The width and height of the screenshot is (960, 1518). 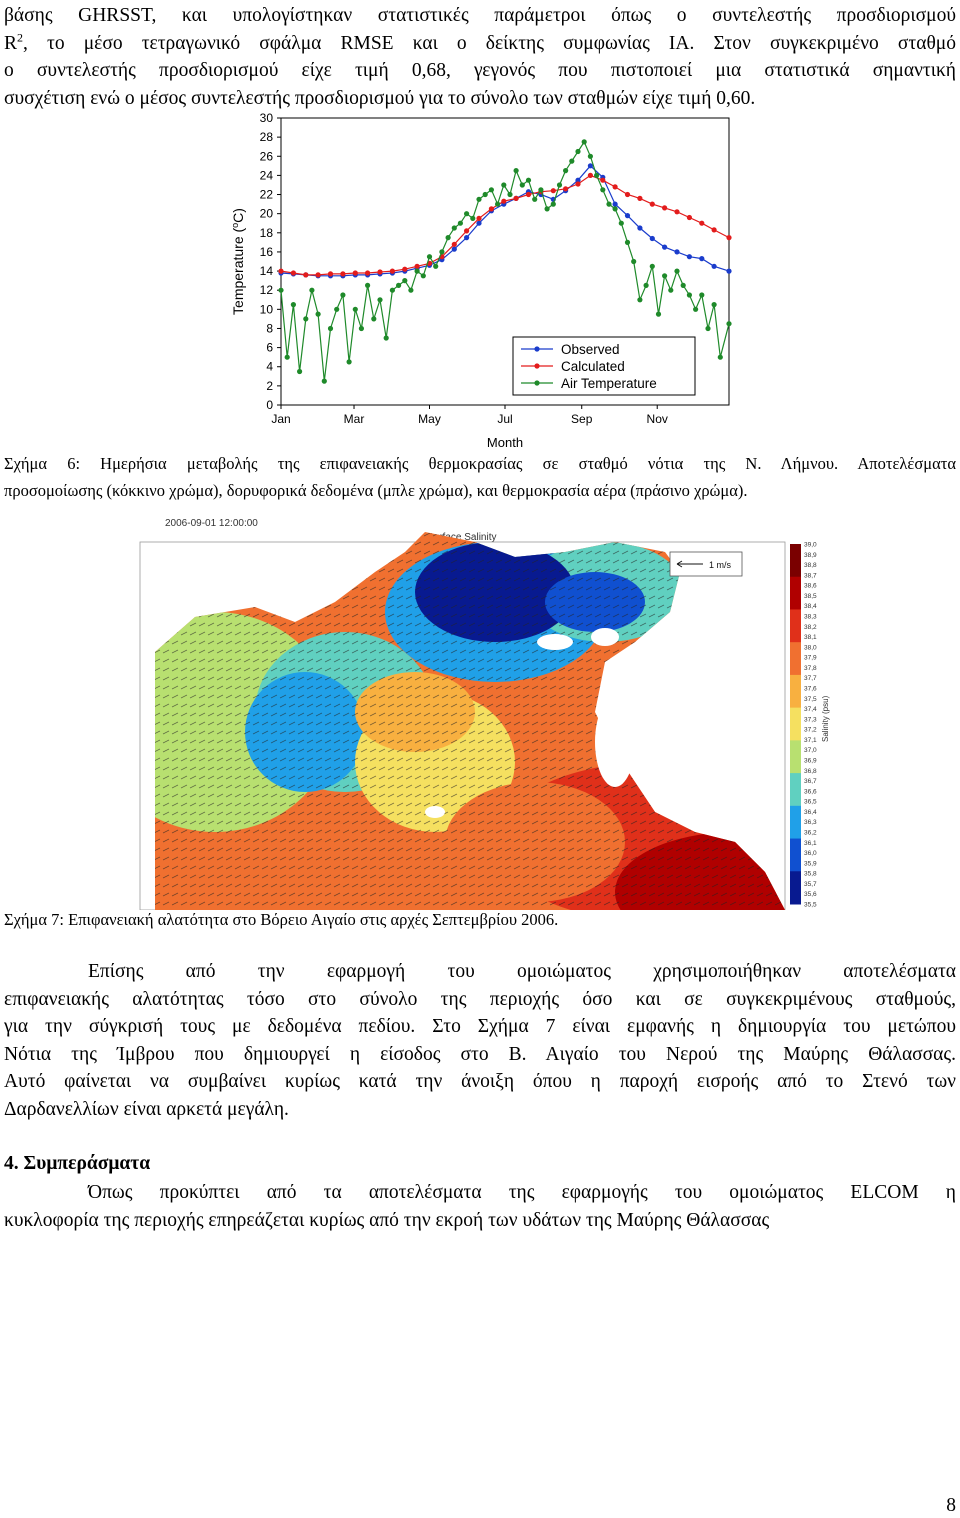 What do you see at coordinates (537, 366) in the screenshot?
I see `legend-swatch-marker` at bounding box center [537, 366].